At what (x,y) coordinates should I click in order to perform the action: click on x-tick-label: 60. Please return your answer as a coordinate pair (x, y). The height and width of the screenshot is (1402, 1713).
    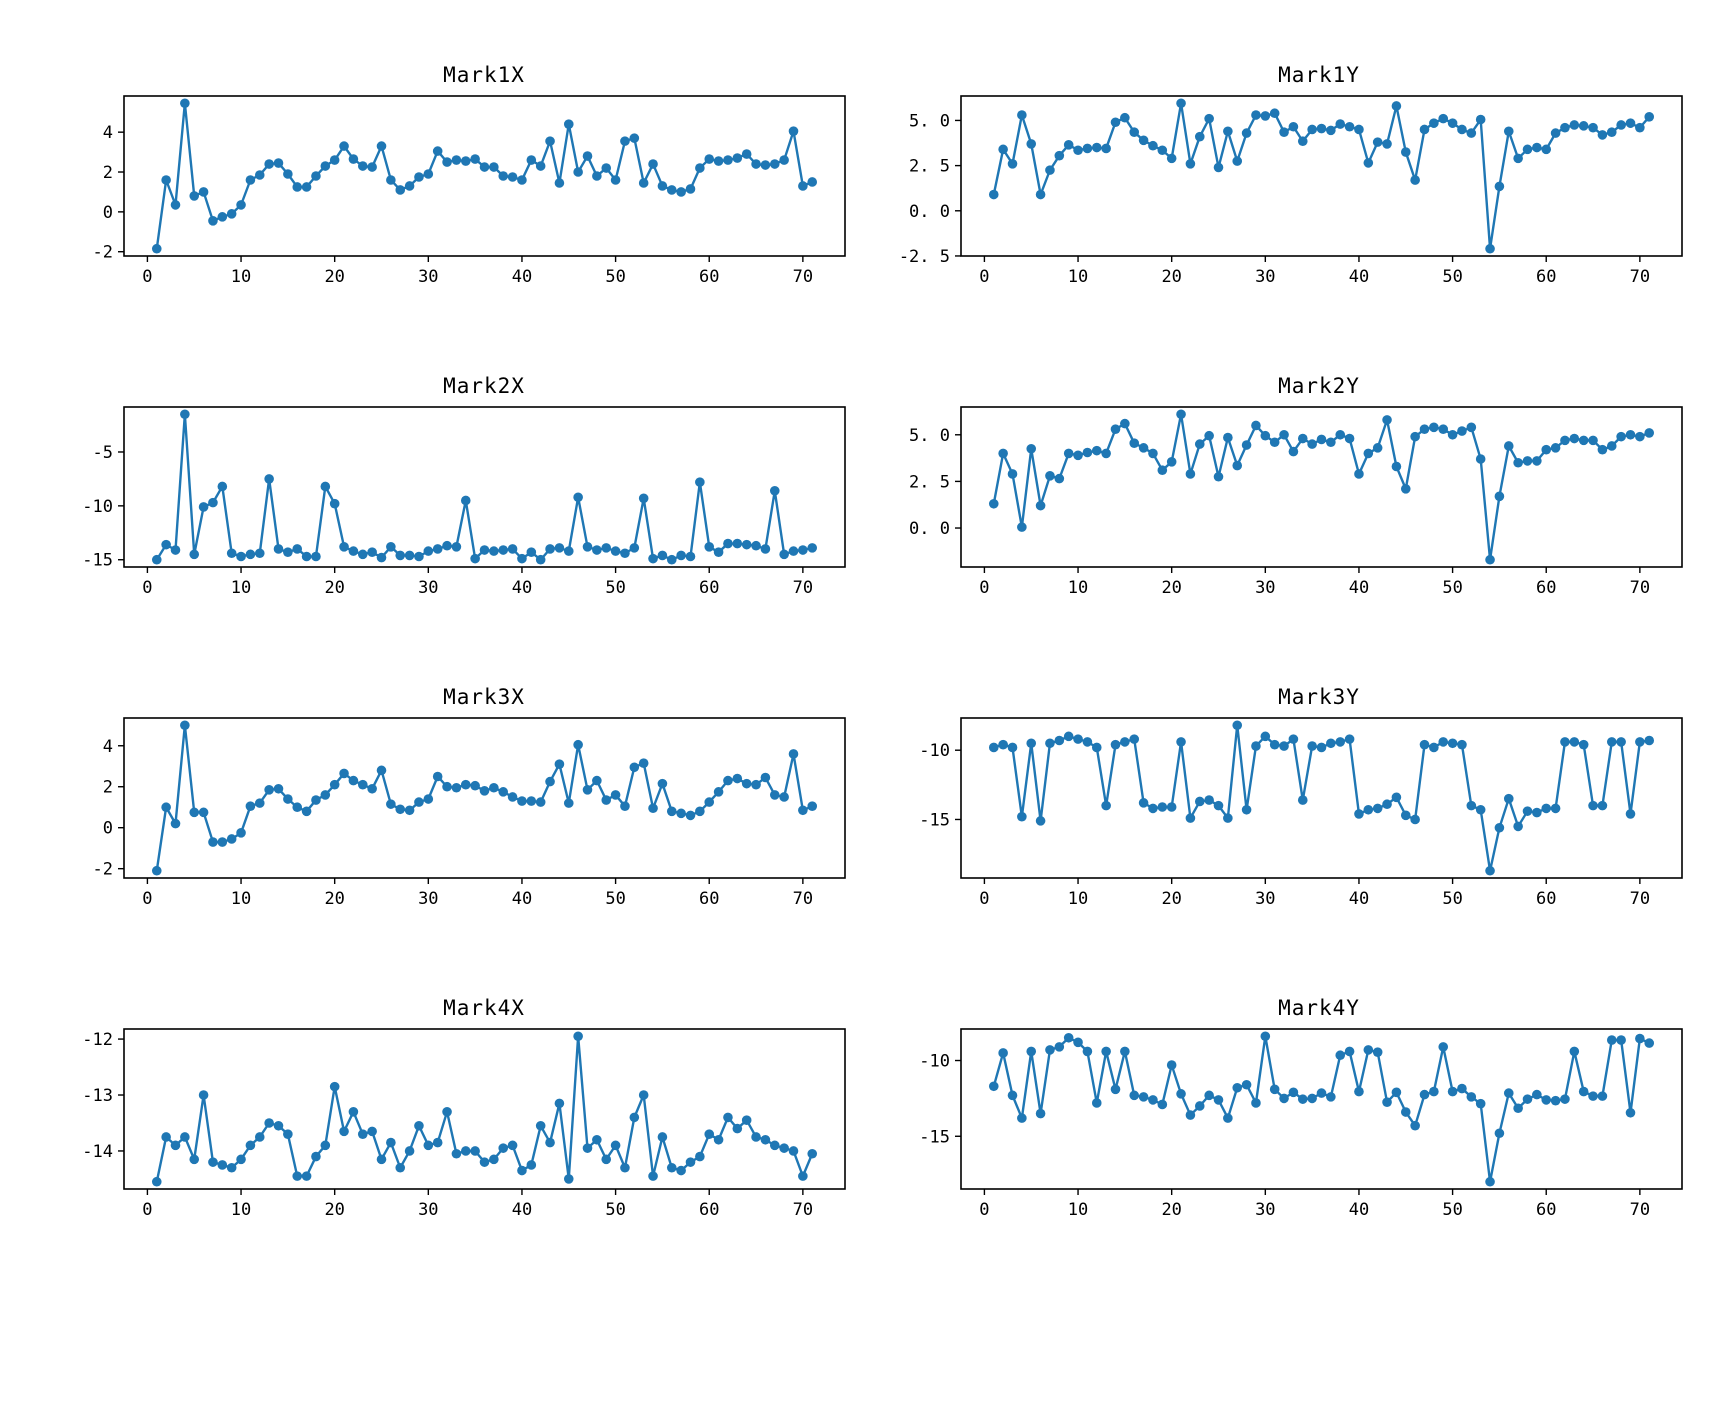
    Looking at the image, I should click on (709, 899).